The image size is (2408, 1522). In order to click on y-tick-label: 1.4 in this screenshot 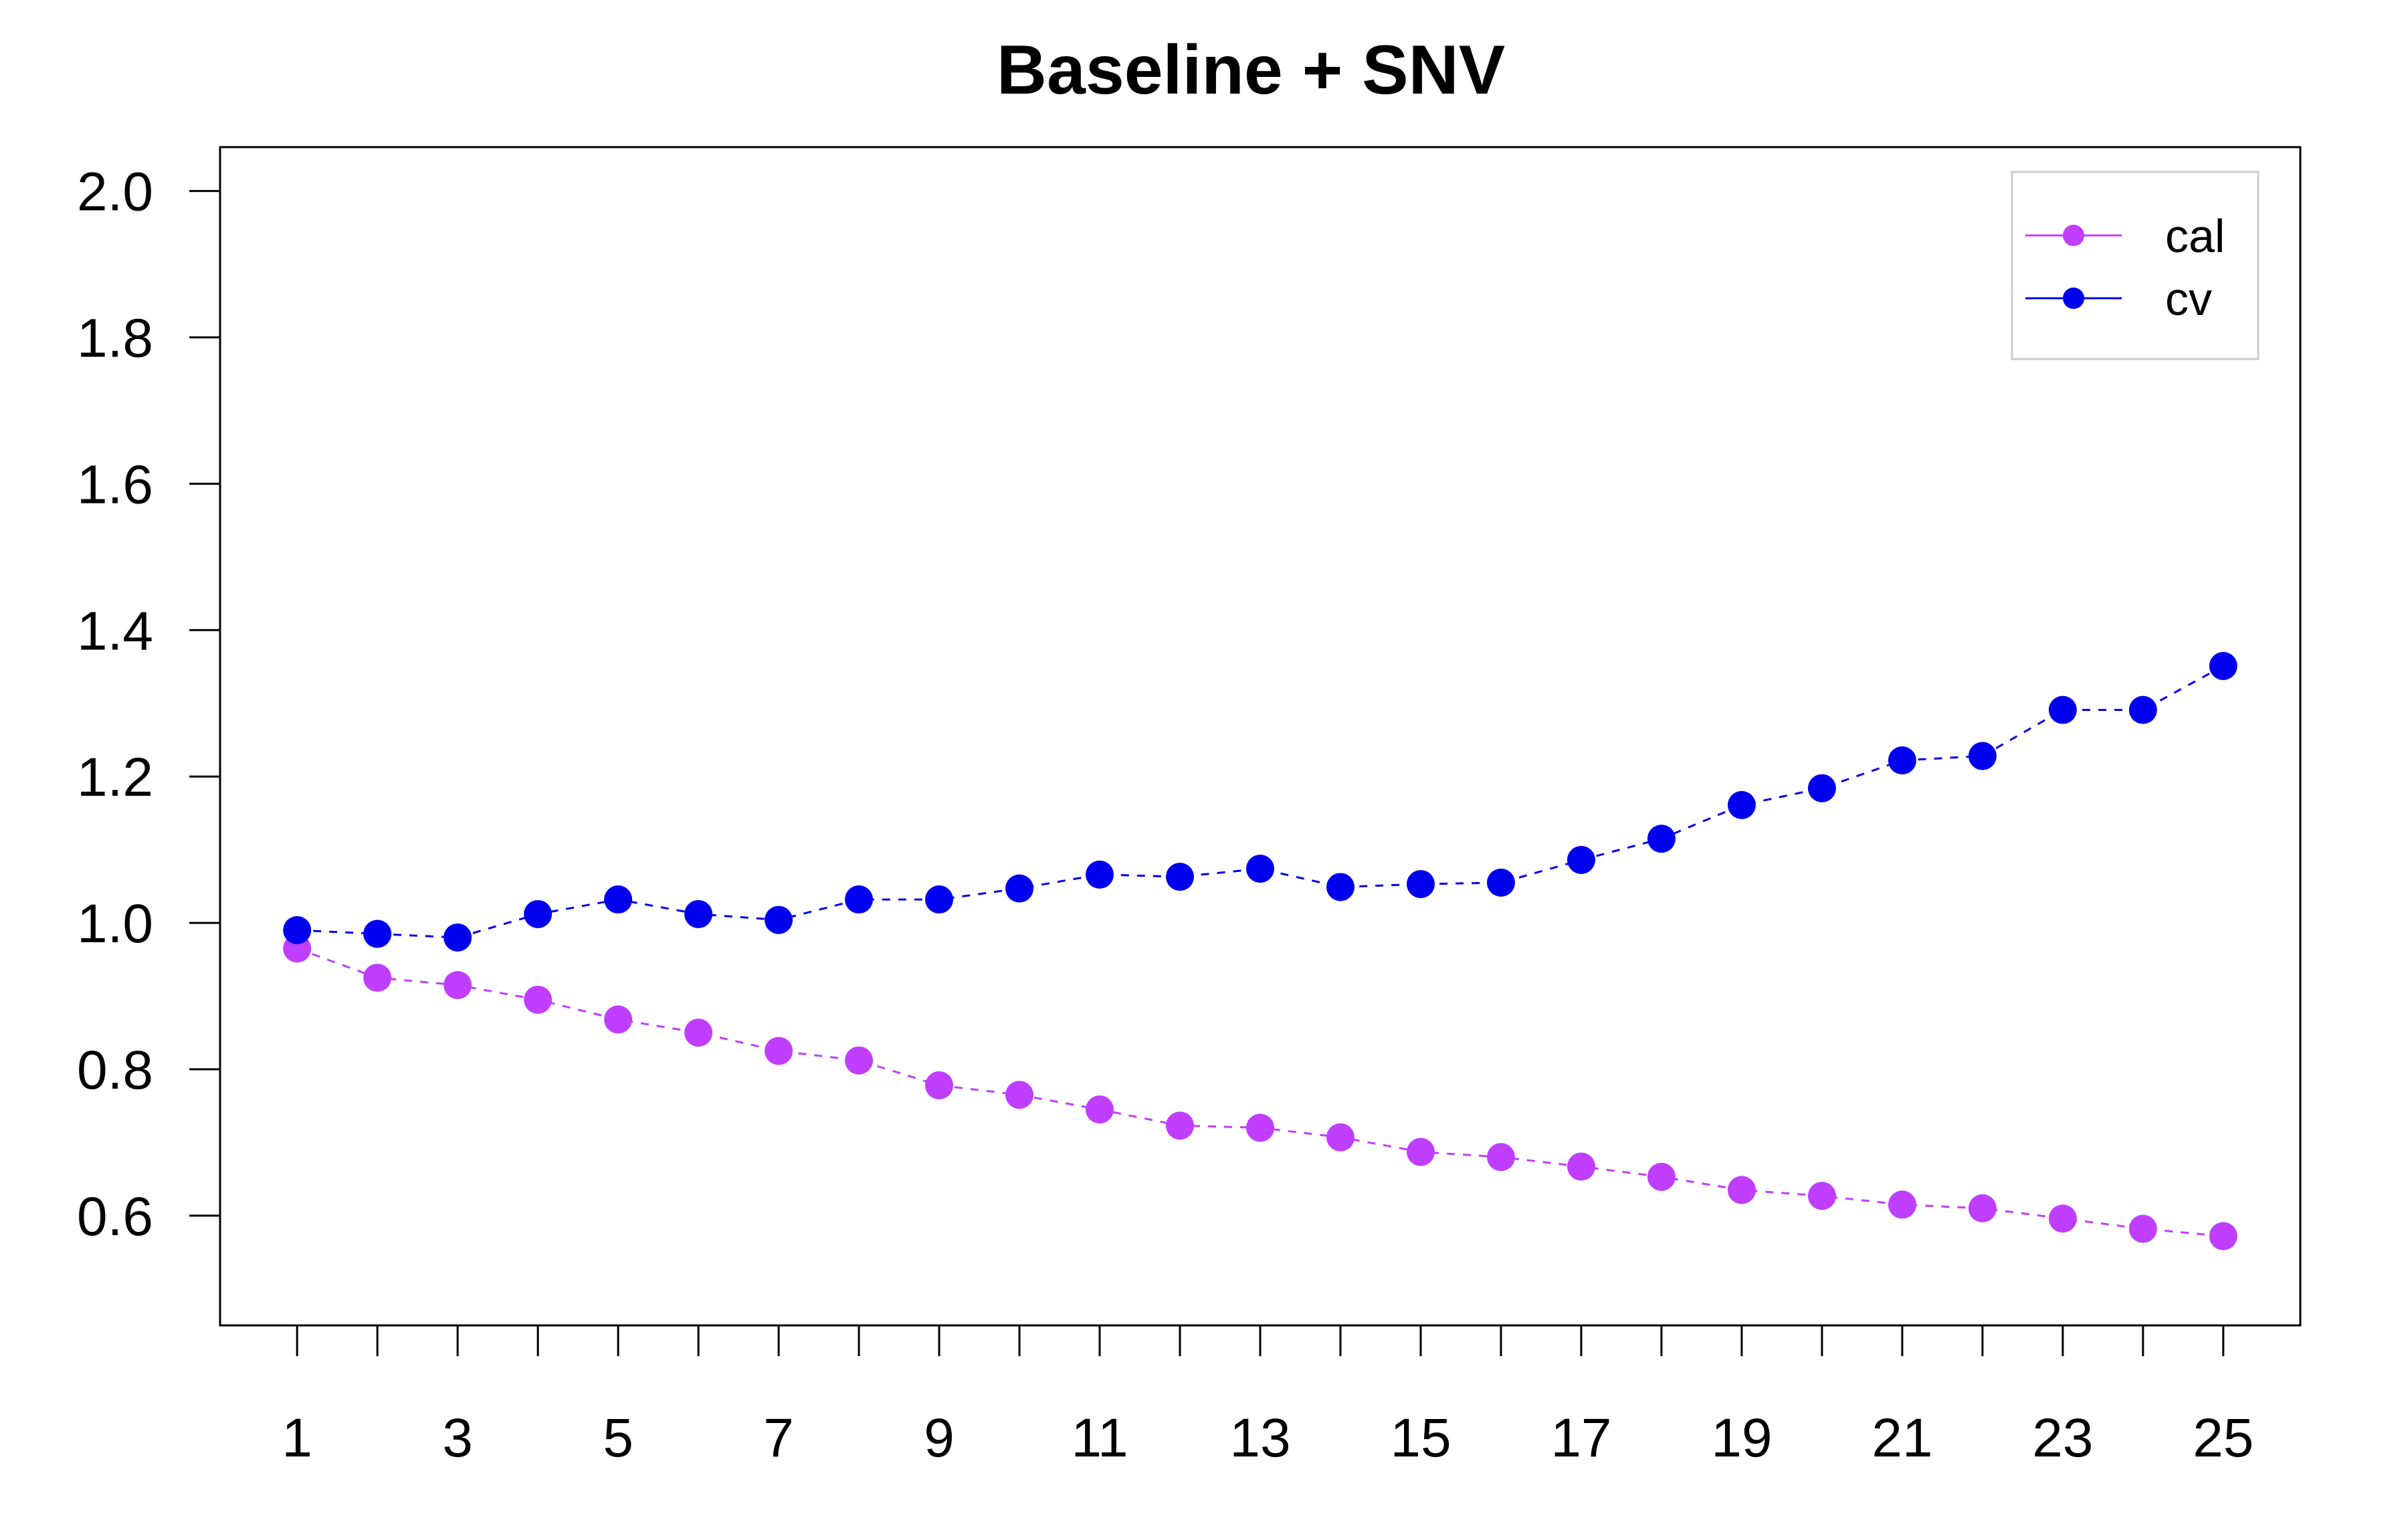, I will do `click(115, 631)`.